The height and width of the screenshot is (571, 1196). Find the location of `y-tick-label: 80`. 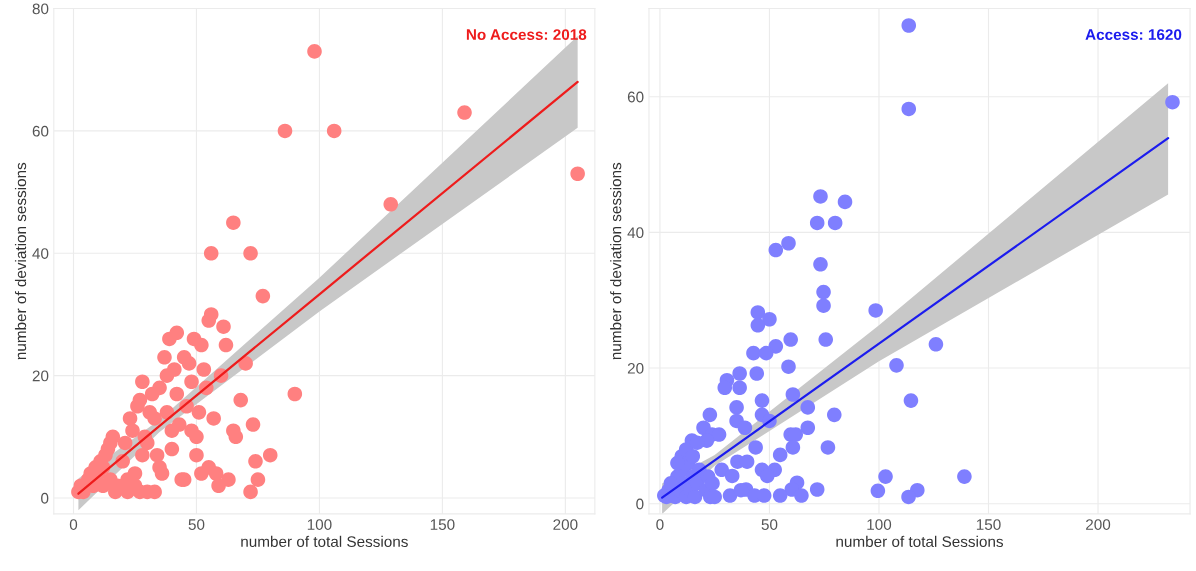

y-tick-label: 80 is located at coordinates (40, 9).